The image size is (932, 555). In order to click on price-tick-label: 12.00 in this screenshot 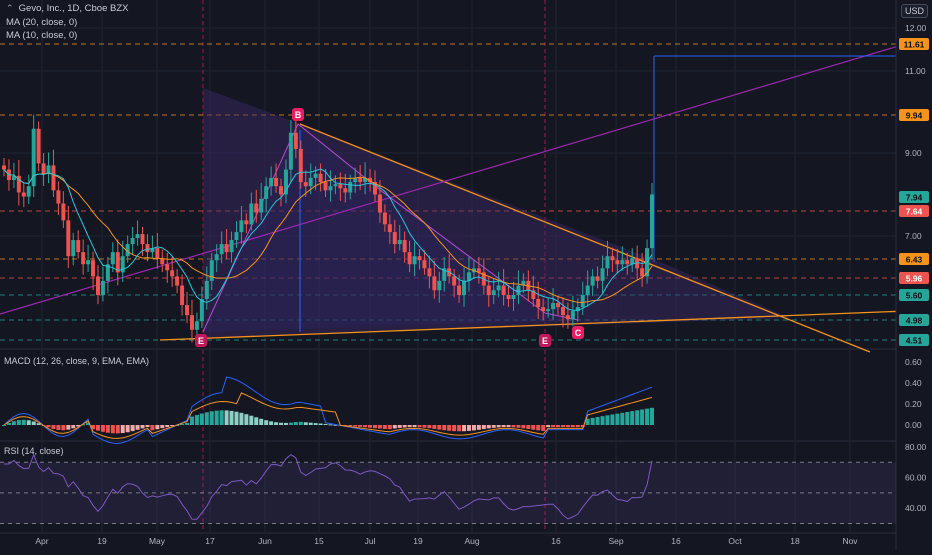, I will do `click(916, 28)`.